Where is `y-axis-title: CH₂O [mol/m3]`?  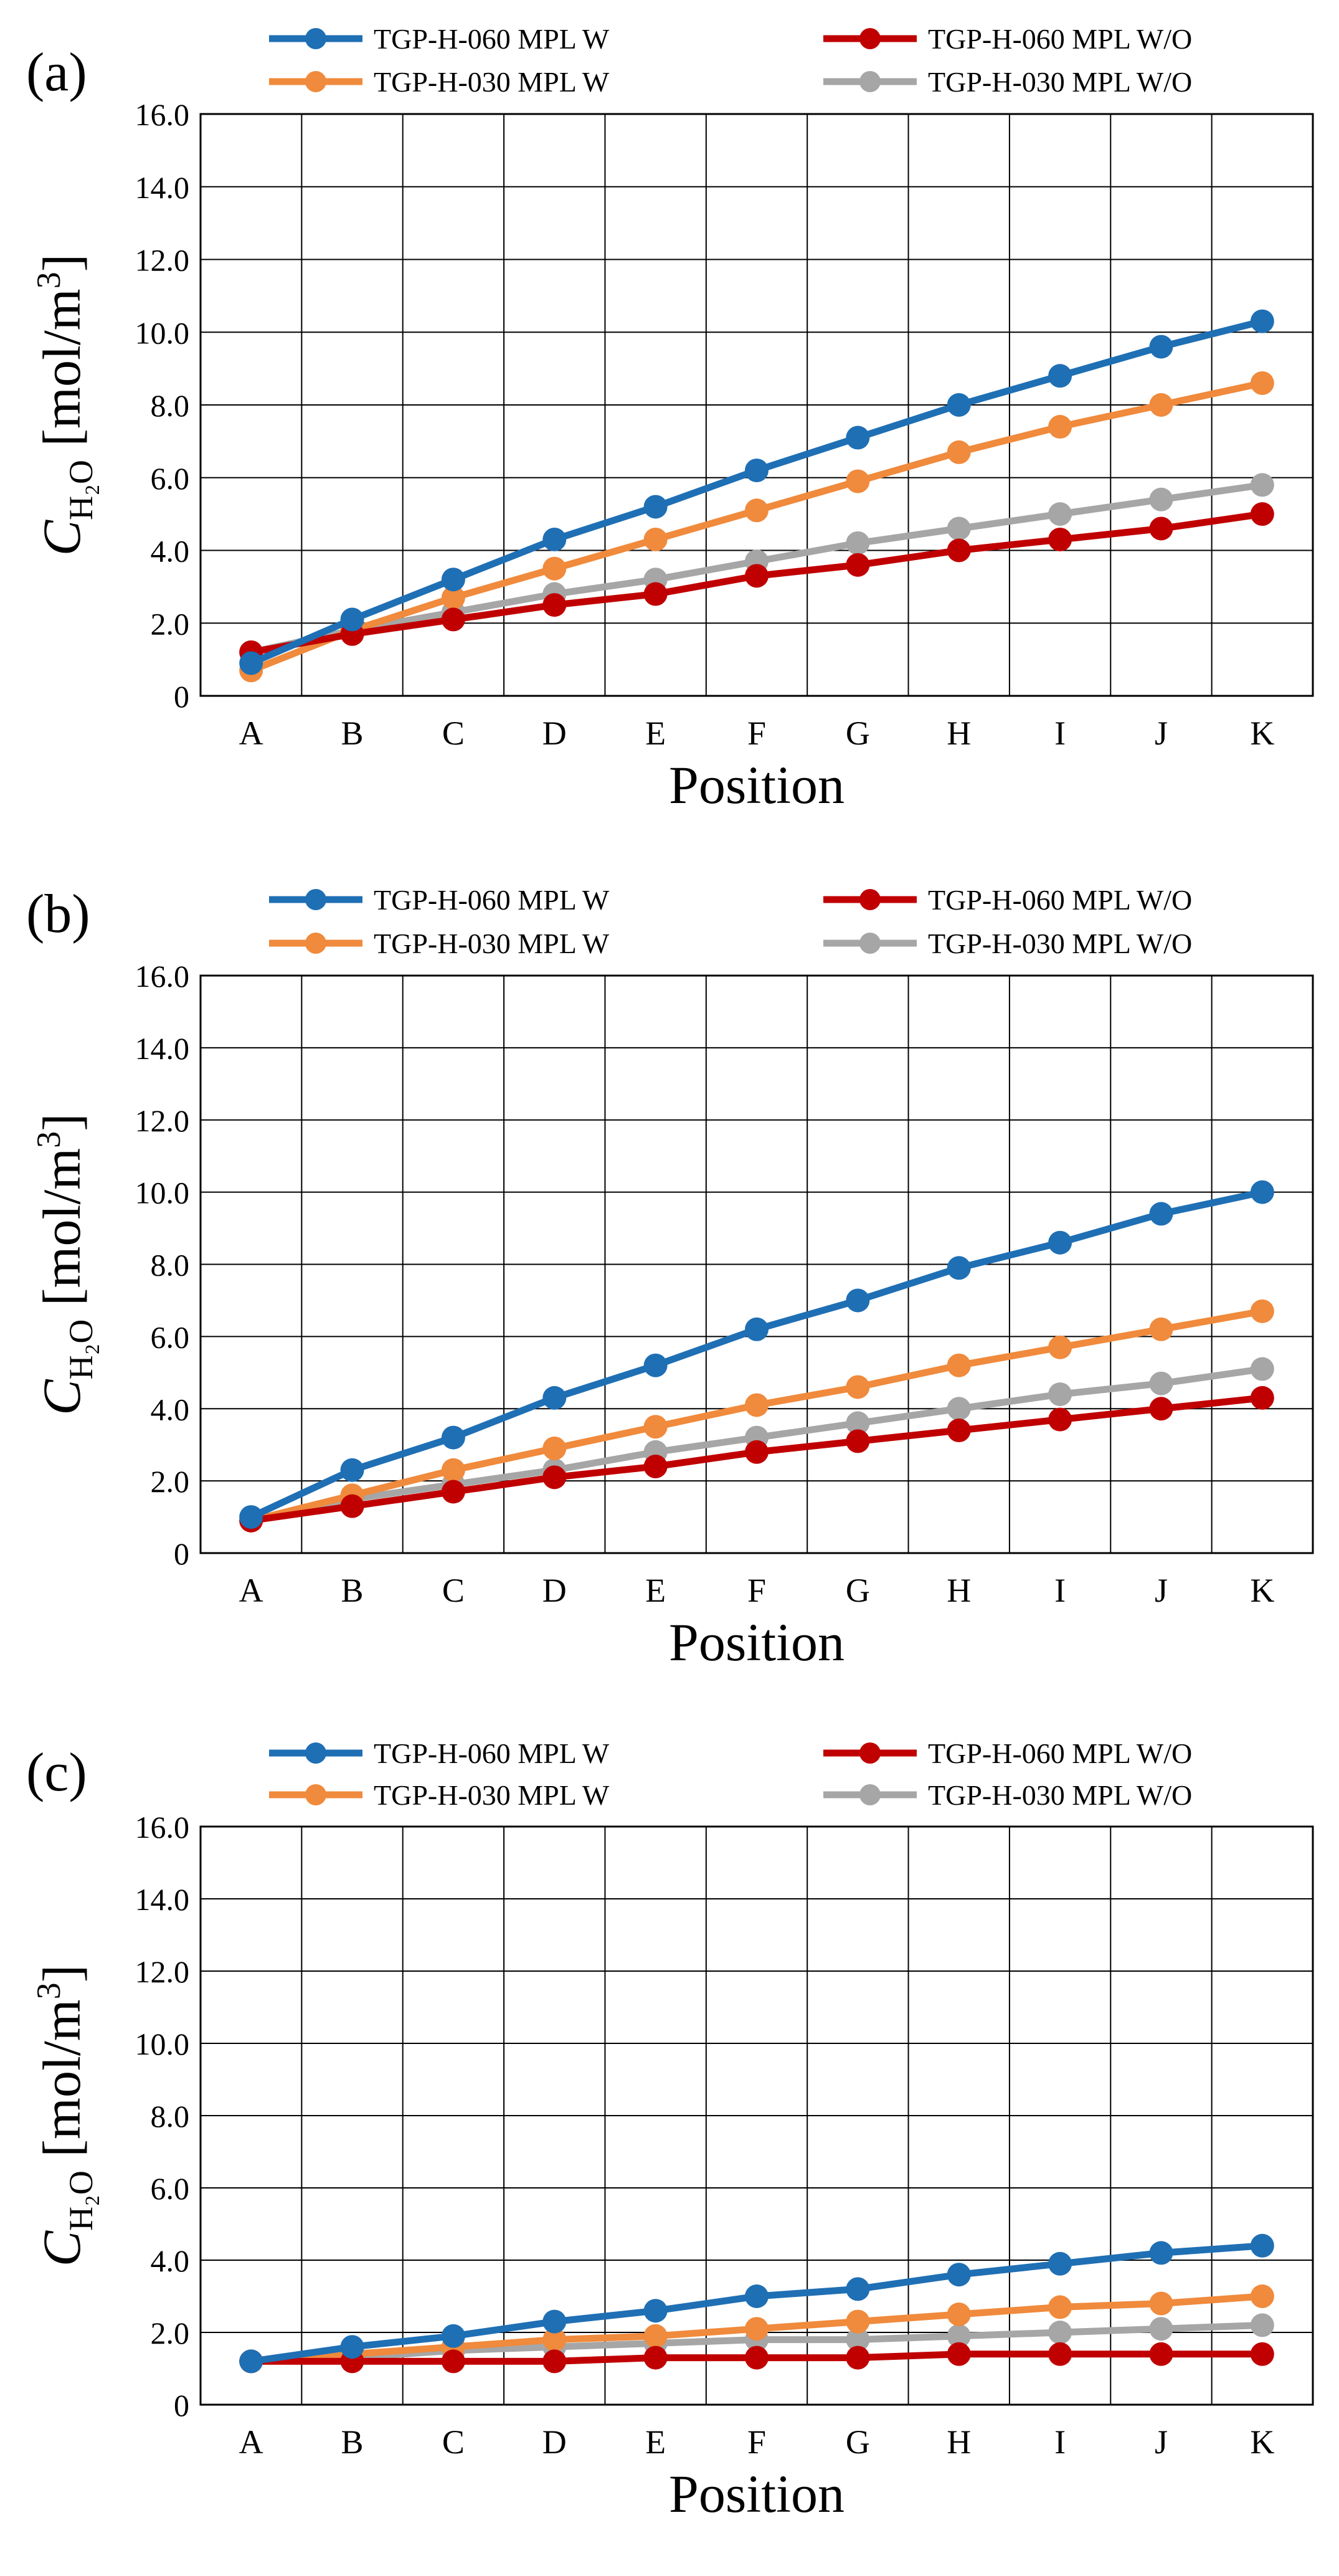
y-axis-title: CH₂O [mol/m3] is located at coordinates (65, 405).